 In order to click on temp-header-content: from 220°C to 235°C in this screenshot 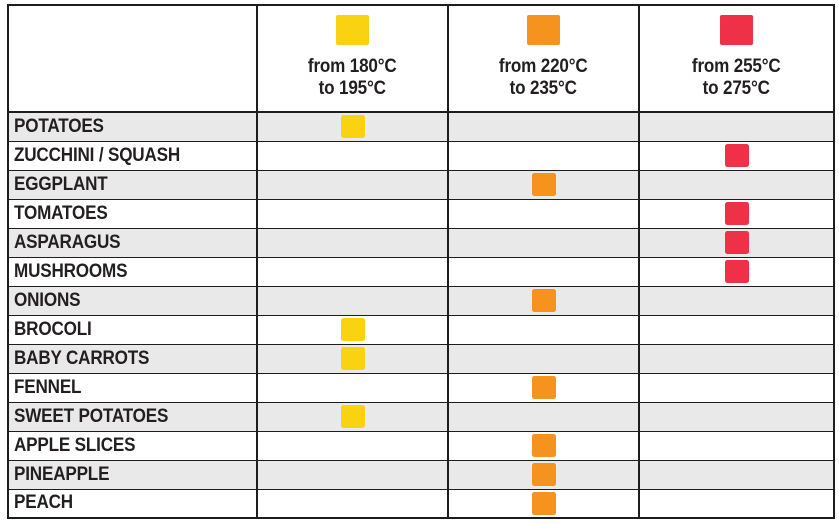, I will do `click(543, 55)`.